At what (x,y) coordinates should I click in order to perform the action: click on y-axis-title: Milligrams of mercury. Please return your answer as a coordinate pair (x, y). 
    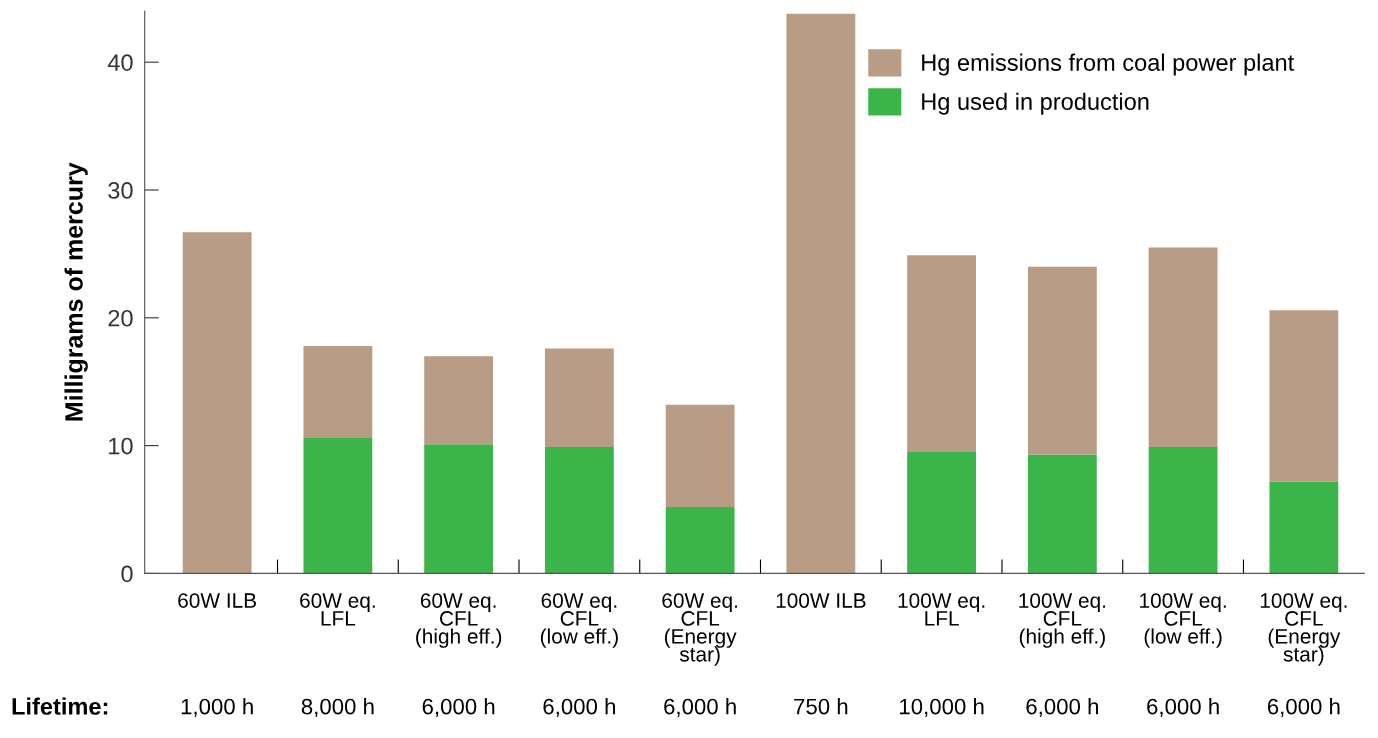
    Looking at the image, I should click on (76, 291).